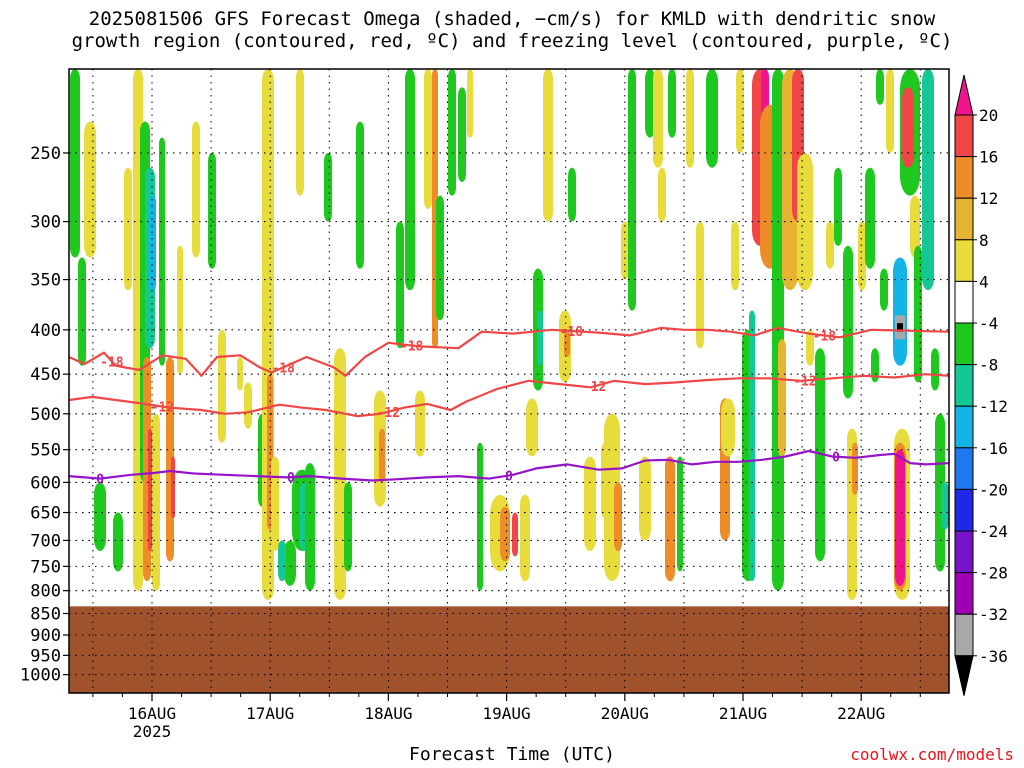 Image resolution: width=1024 pixels, height=768 pixels. What do you see at coordinates (625, 713) in the screenshot?
I see `x-tick-label: 20AUG` at bounding box center [625, 713].